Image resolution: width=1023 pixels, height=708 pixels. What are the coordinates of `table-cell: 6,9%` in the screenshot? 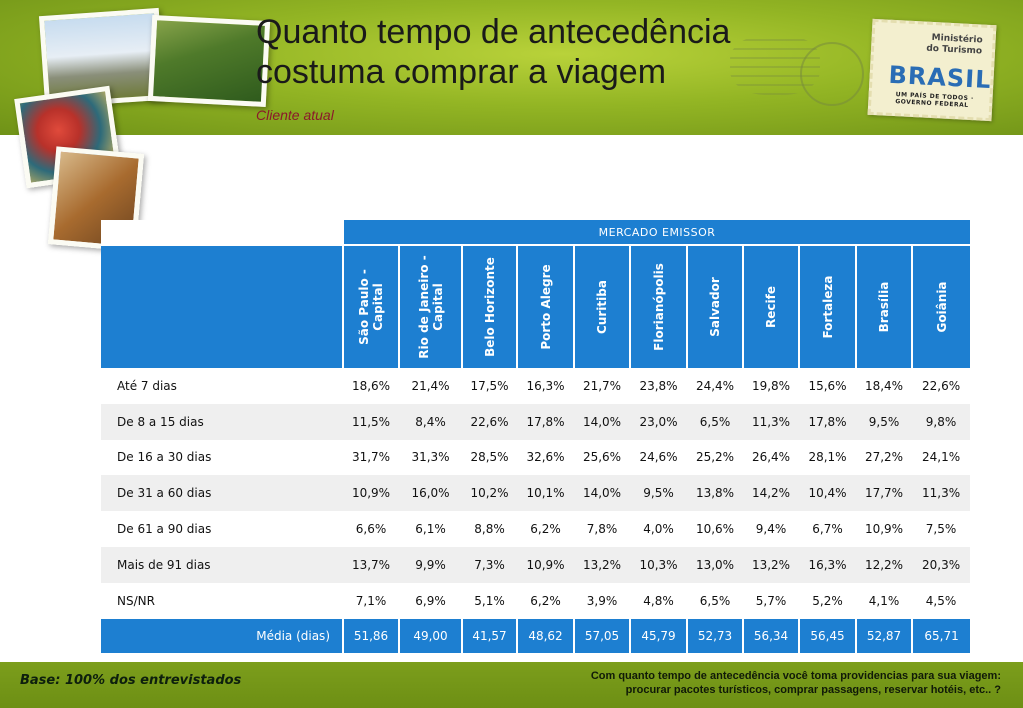 It's located at (430, 600).